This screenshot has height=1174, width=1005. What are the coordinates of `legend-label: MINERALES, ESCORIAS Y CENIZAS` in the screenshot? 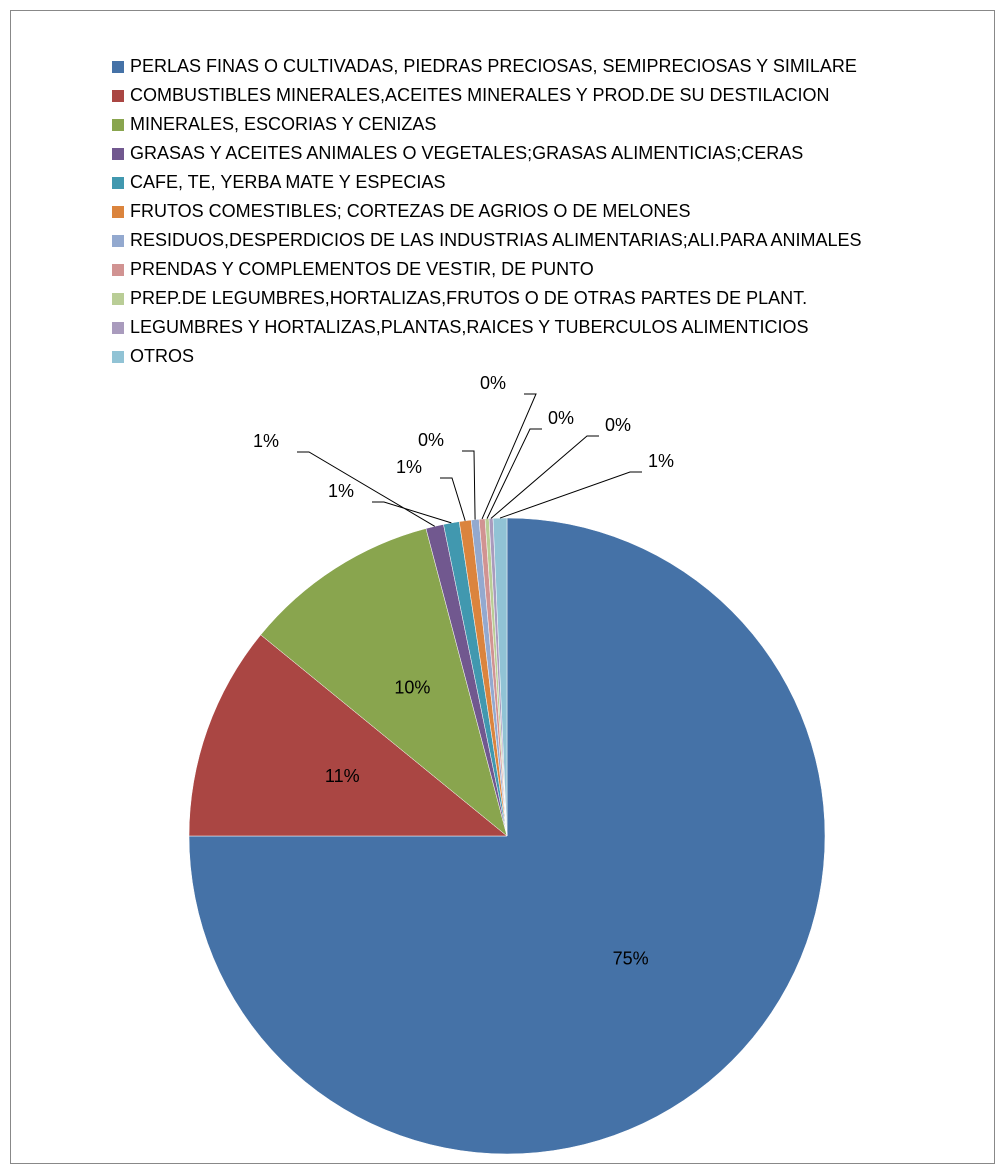 It's located at (283, 124).